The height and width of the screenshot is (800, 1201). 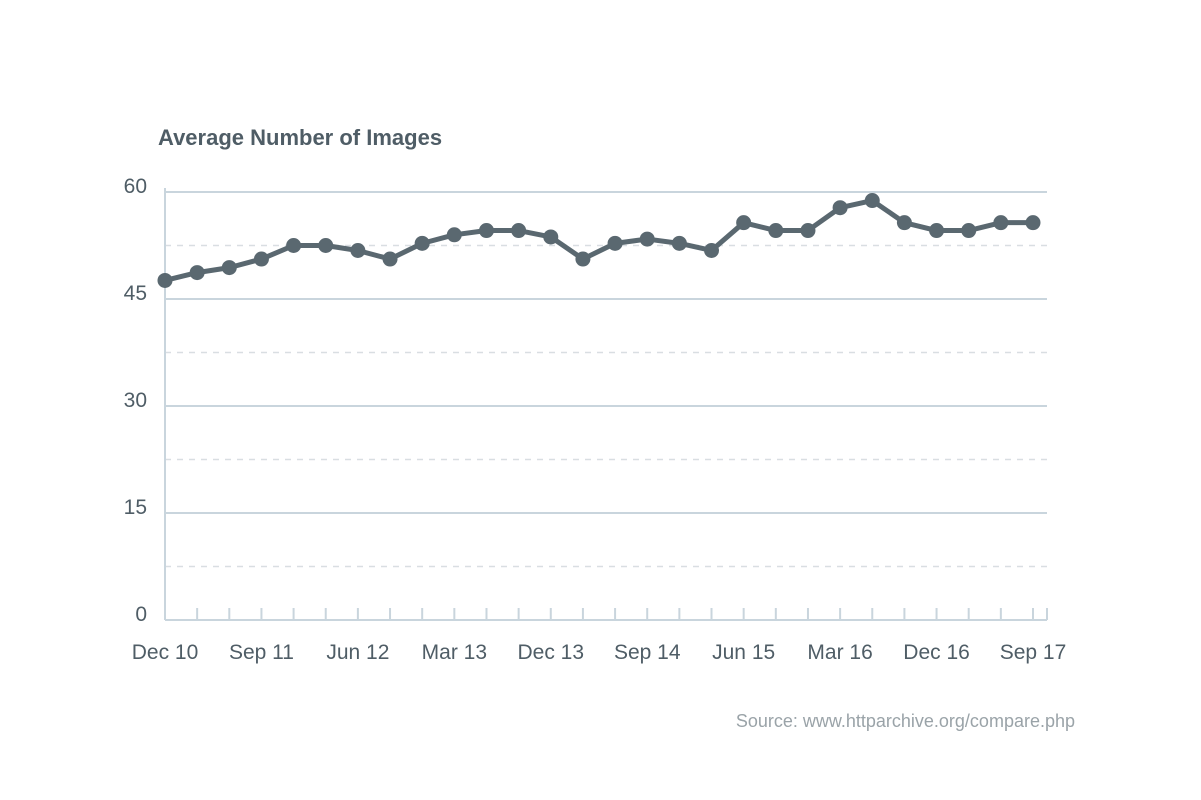 What do you see at coordinates (135, 186) in the screenshot?
I see `y-tick-label: 60` at bounding box center [135, 186].